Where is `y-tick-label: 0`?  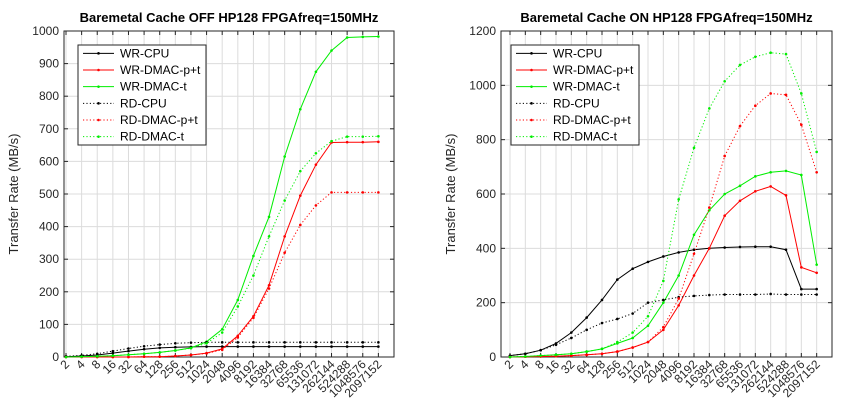 y-tick-label: 0 is located at coordinates (55, 357).